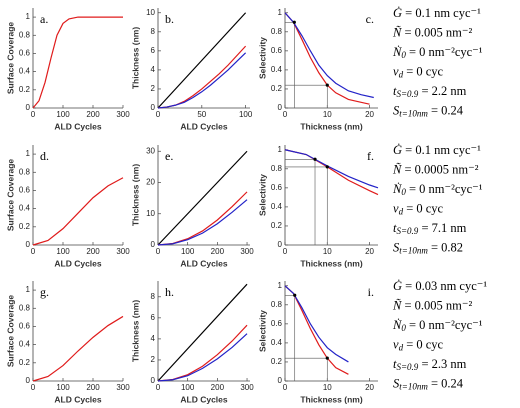 The height and width of the screenshot is (408, 520). I want to click on parameter-value: = 0 nm⁻²cyc⁻¹, so click(444, 189).